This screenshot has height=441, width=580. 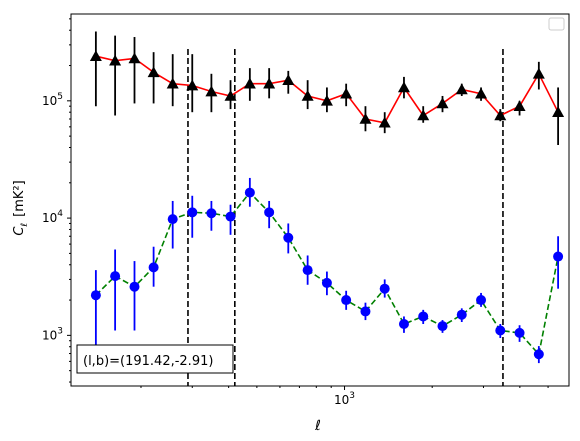 I want to click on svg-text:Cℓ[mK²]: Cℓ [mK²], so click(x=21, y=207).